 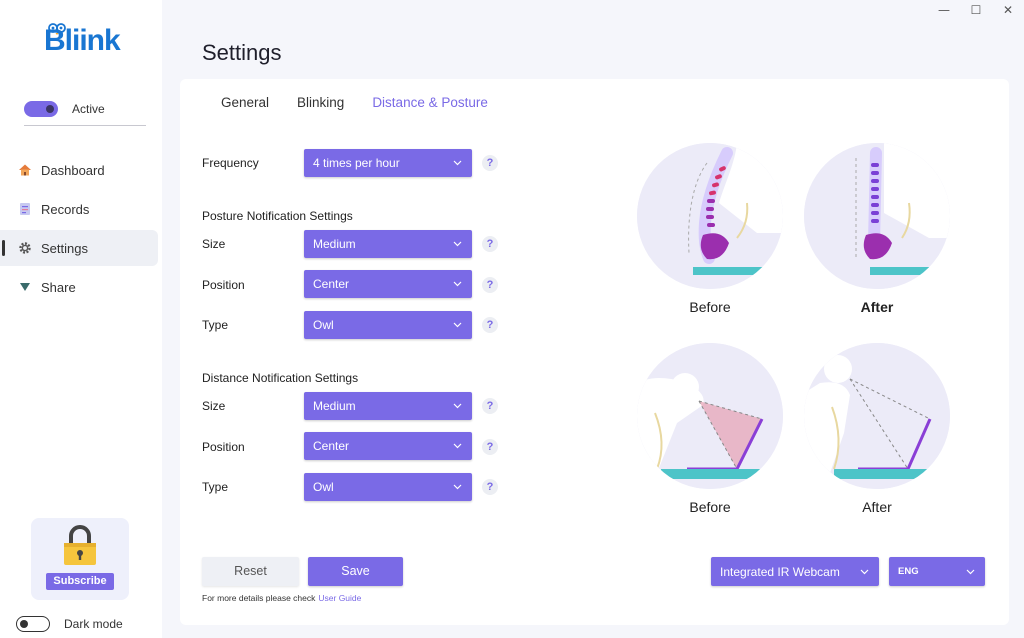 What do you see at coordinates (388, 244) in the screenshot?
I see `posture-size-select: Medium` at bounding box center [388, 244].